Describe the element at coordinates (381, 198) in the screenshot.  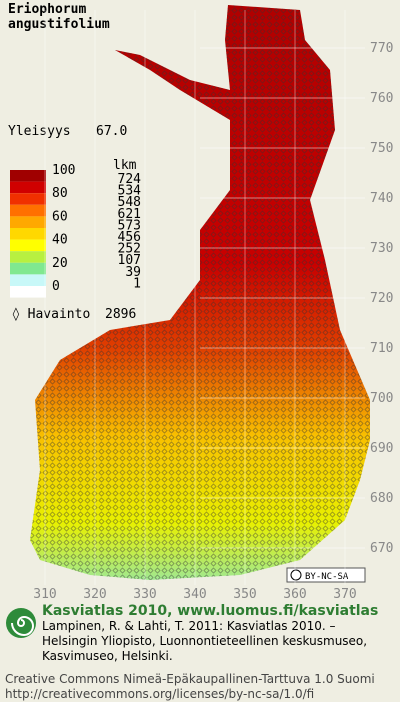
I see `y-axis-label: 740` at that location.